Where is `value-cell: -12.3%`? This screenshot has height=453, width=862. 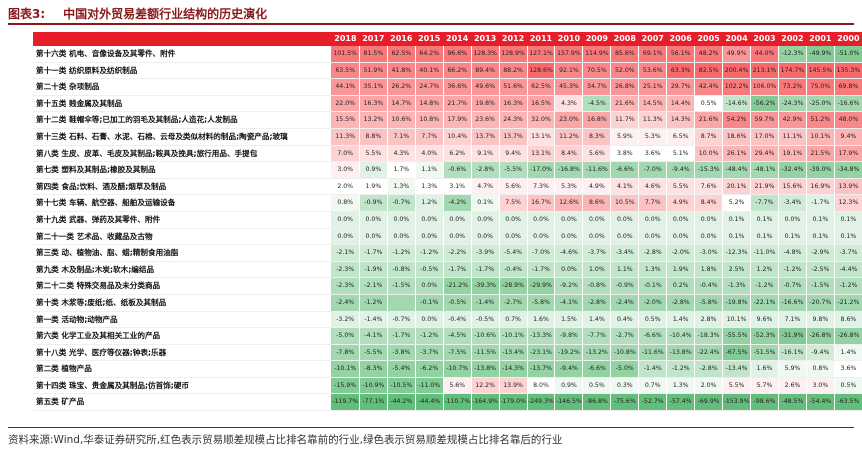
value-cell: -12.3% is located at coordinates (737, 253).